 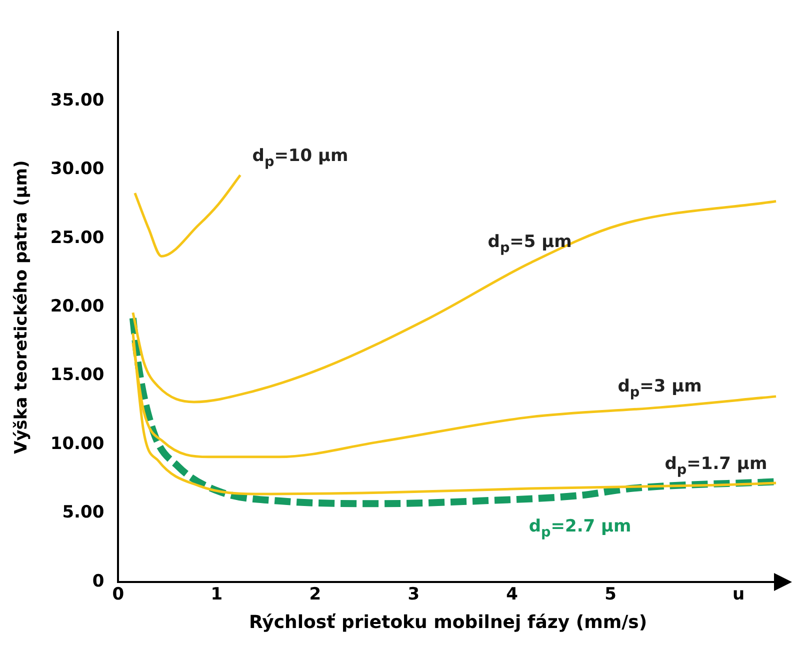 I want to click on x-tick-label: 1, so click(x=216, y=594).